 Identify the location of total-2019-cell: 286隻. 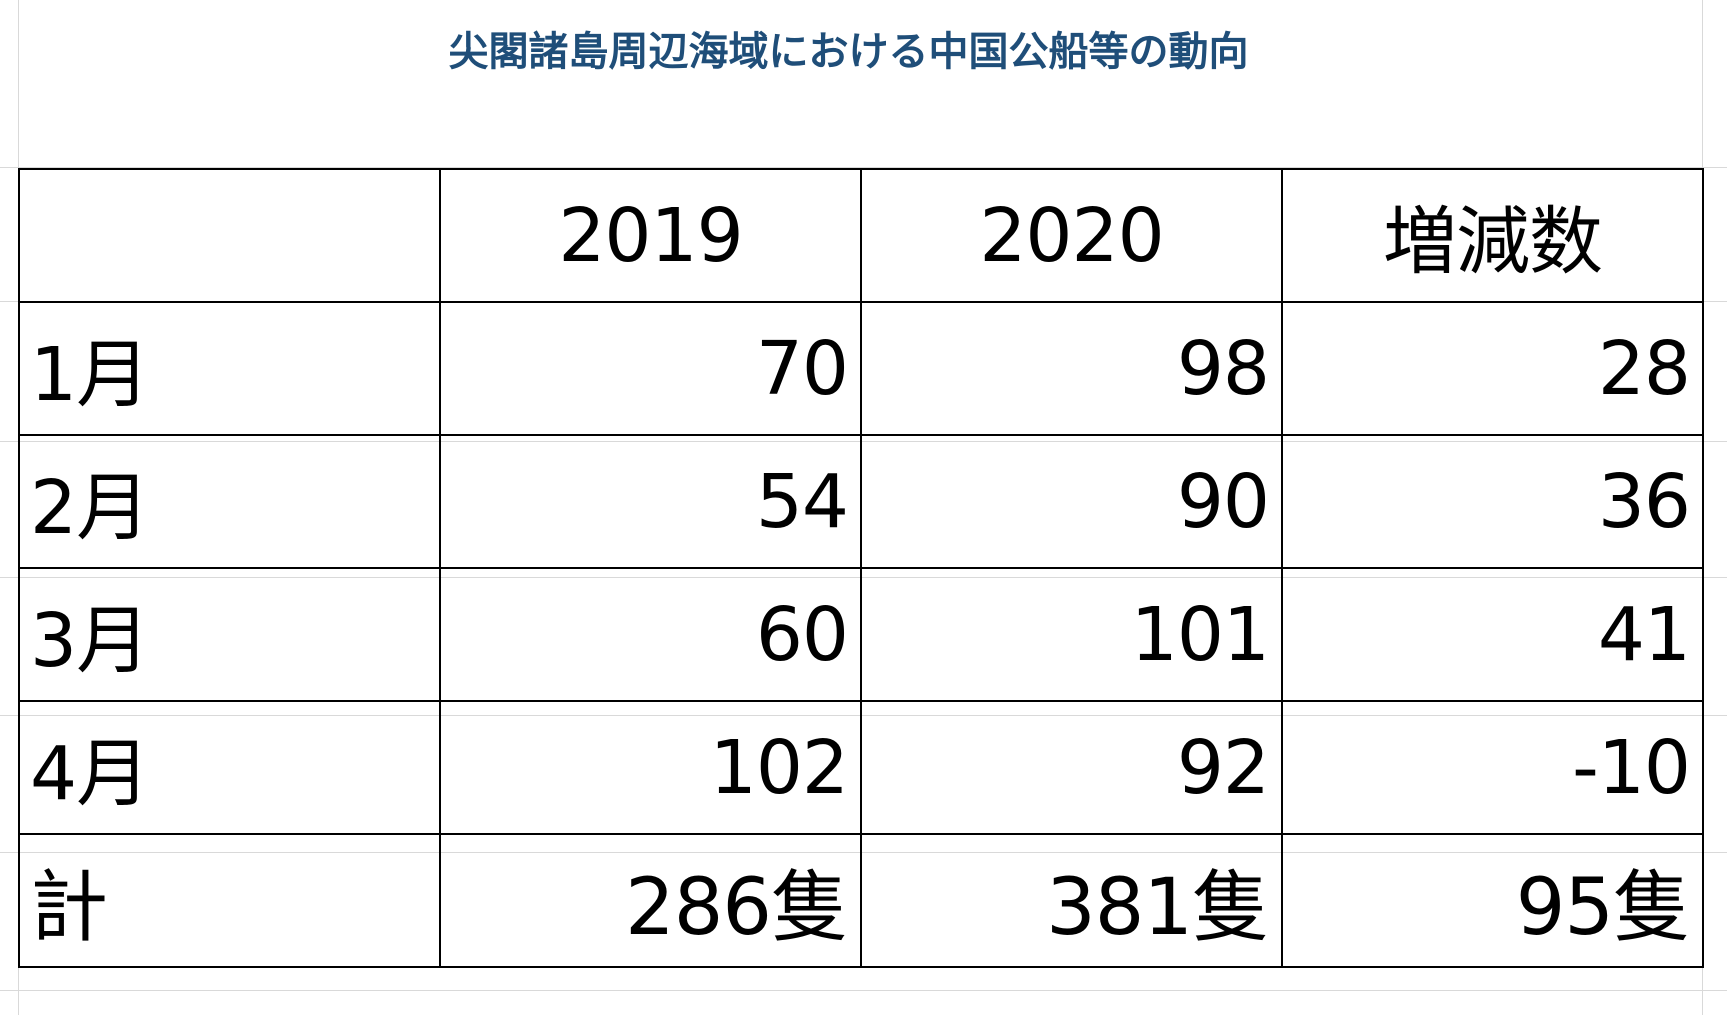
(650, 900).